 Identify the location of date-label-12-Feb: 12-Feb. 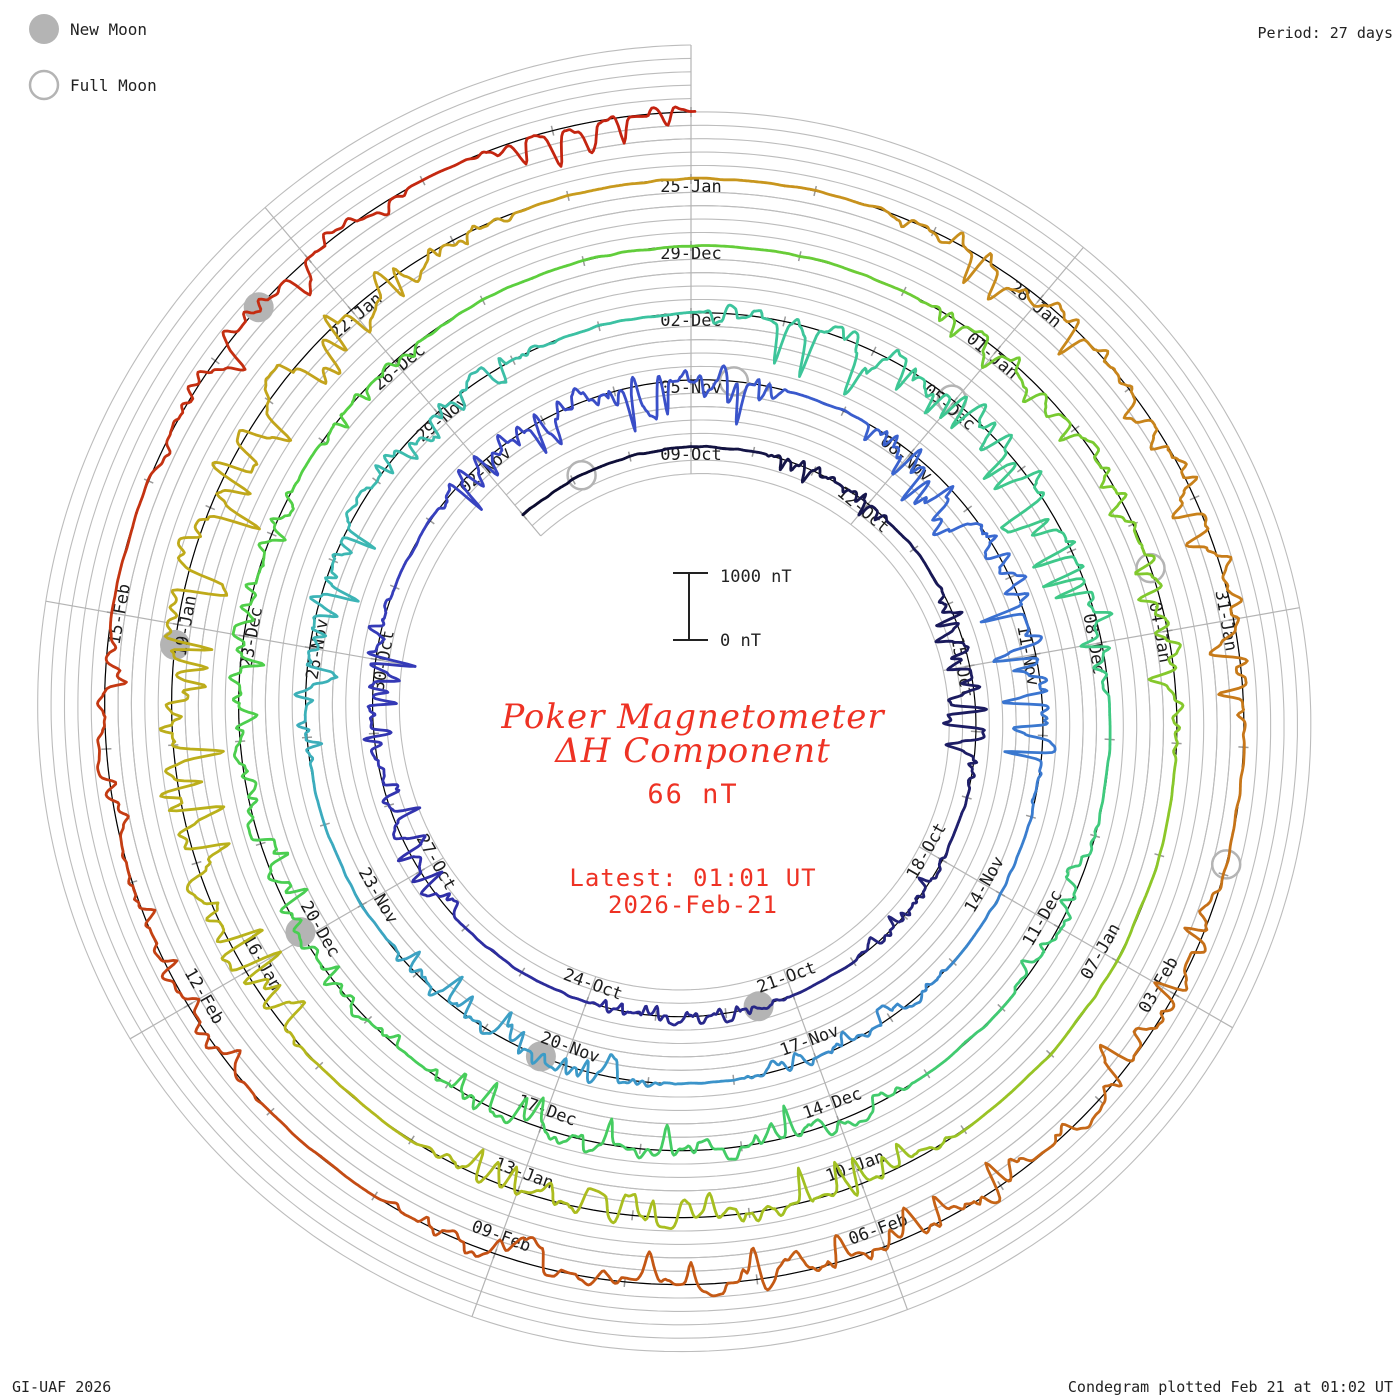
(204, 996).